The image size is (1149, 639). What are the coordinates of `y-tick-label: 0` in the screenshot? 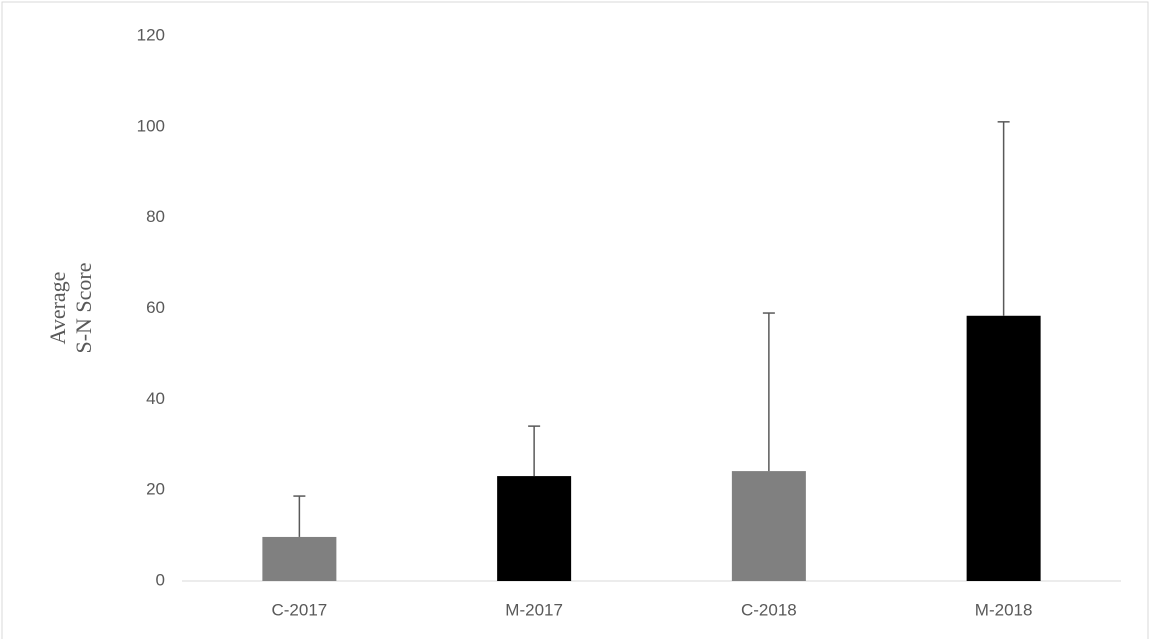 It's located at (160, 579).